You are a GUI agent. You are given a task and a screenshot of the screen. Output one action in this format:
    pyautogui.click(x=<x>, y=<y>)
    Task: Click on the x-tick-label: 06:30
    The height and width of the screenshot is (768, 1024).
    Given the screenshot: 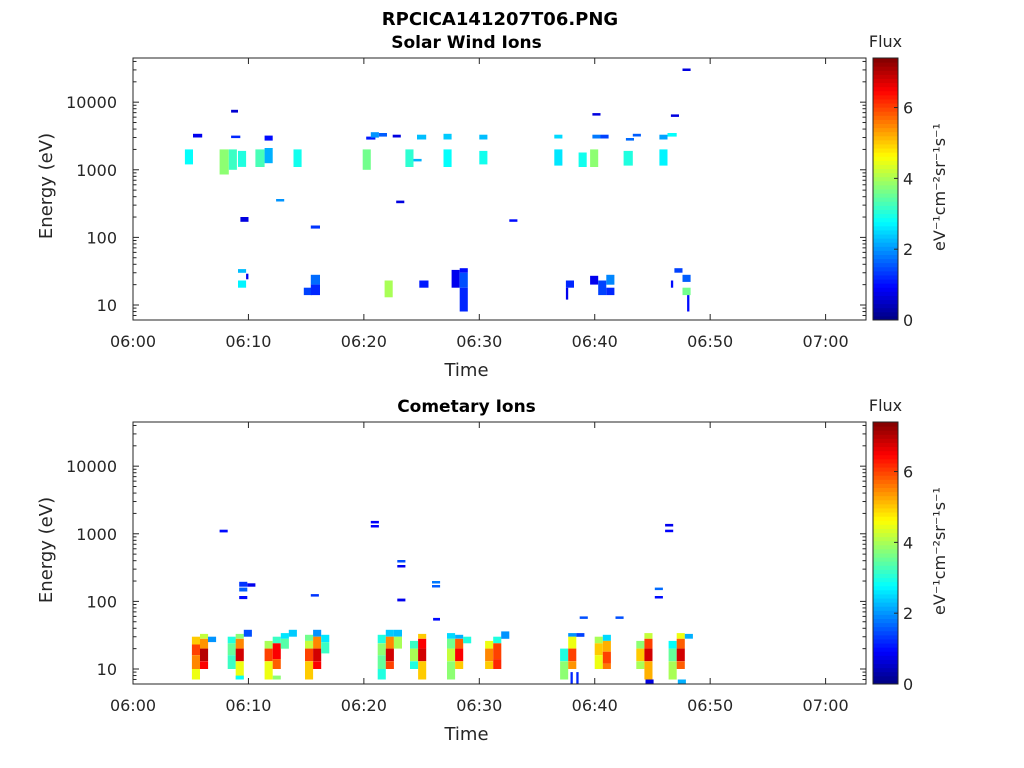 What is the action you would take?
    pyautogui.click(x=479, y=705)
    